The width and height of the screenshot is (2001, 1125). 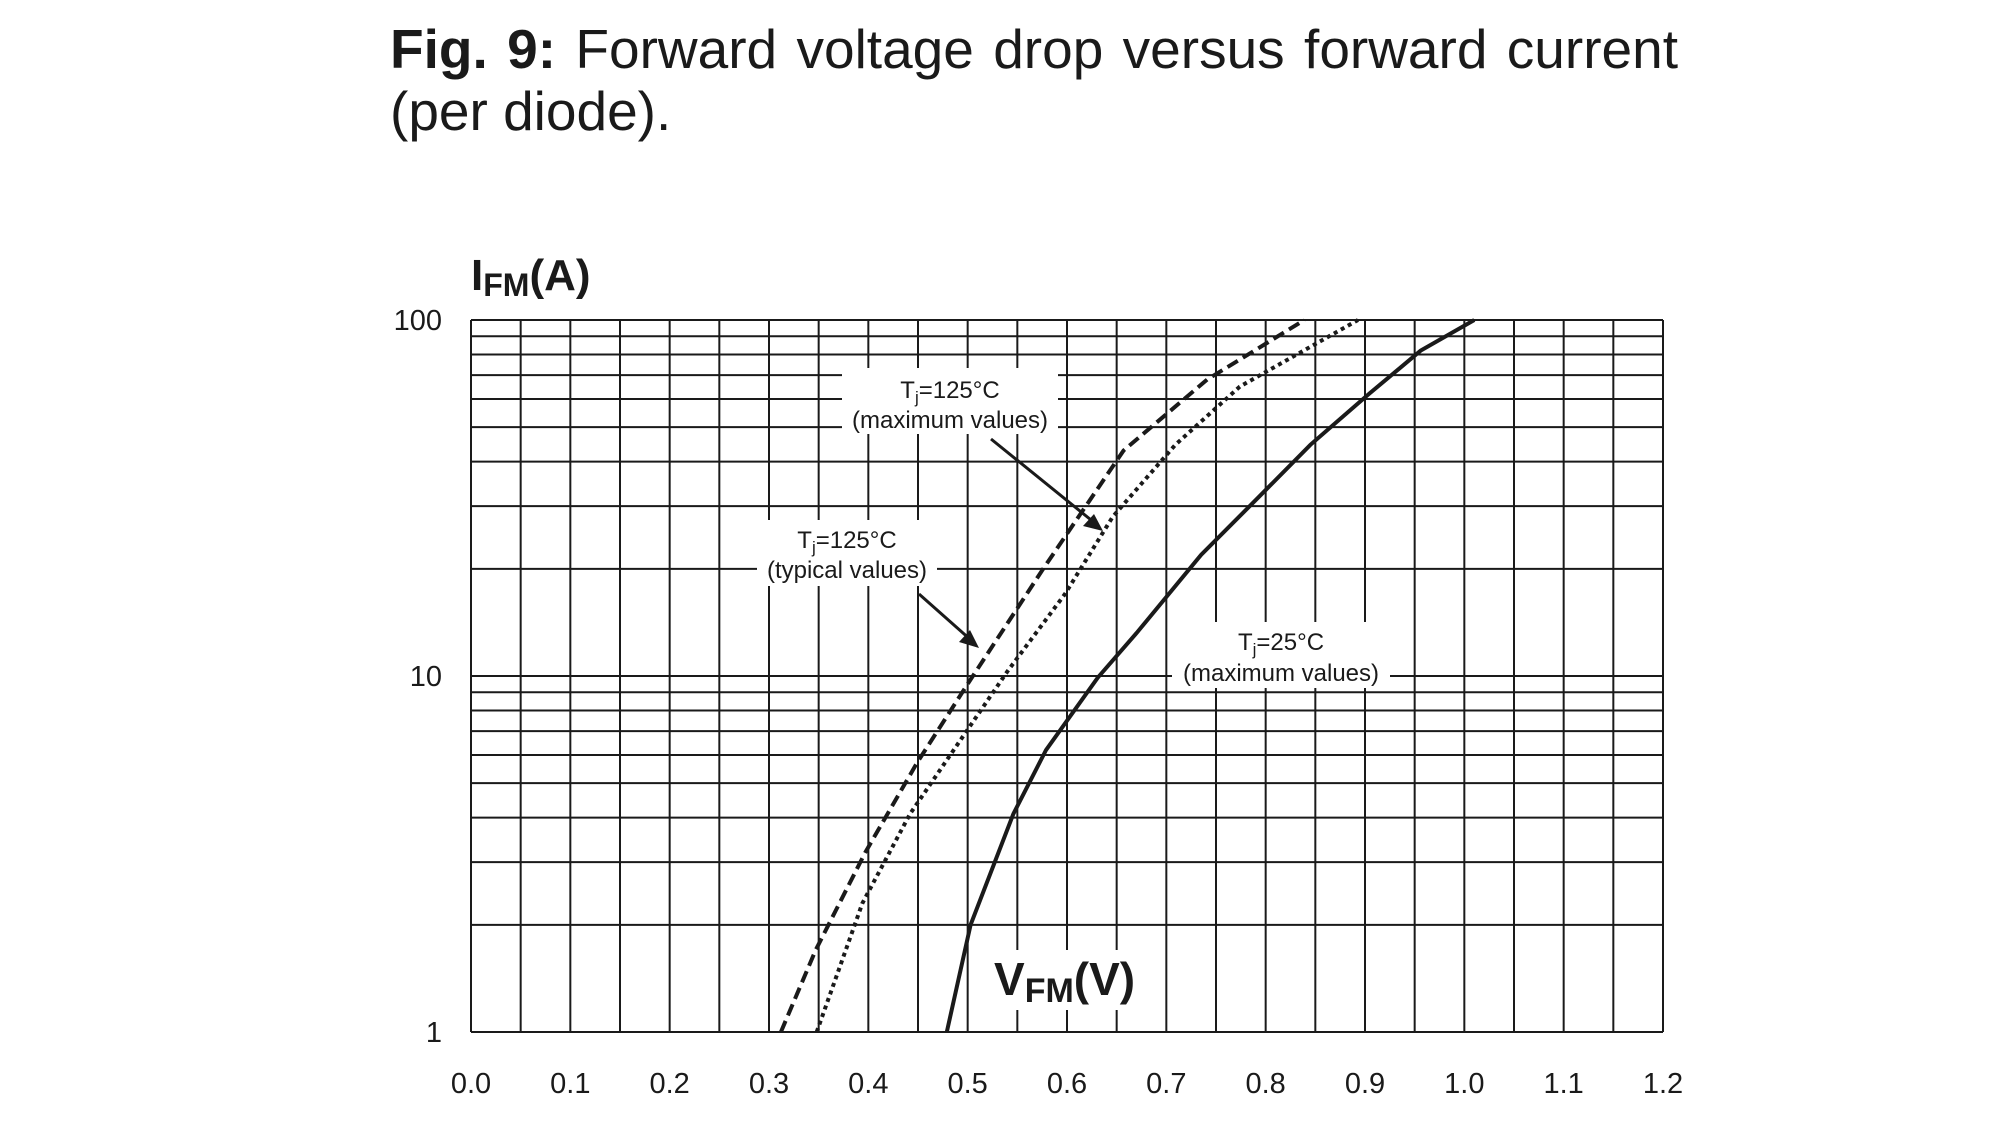 I want to click on annotation-125c-max: Tj=125°C (maximum values), so click(x=972, y=449).